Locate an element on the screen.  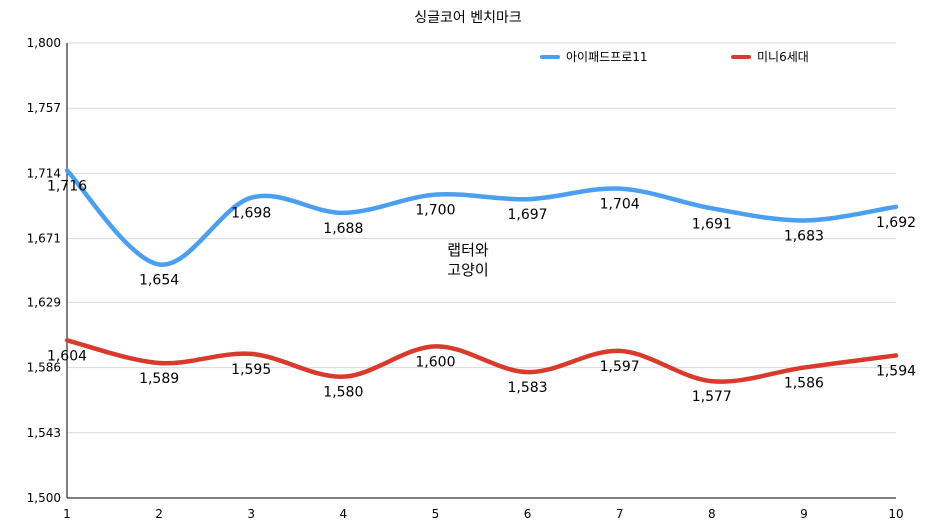
data-label: 1,577 is located at coordinates (712, 397).